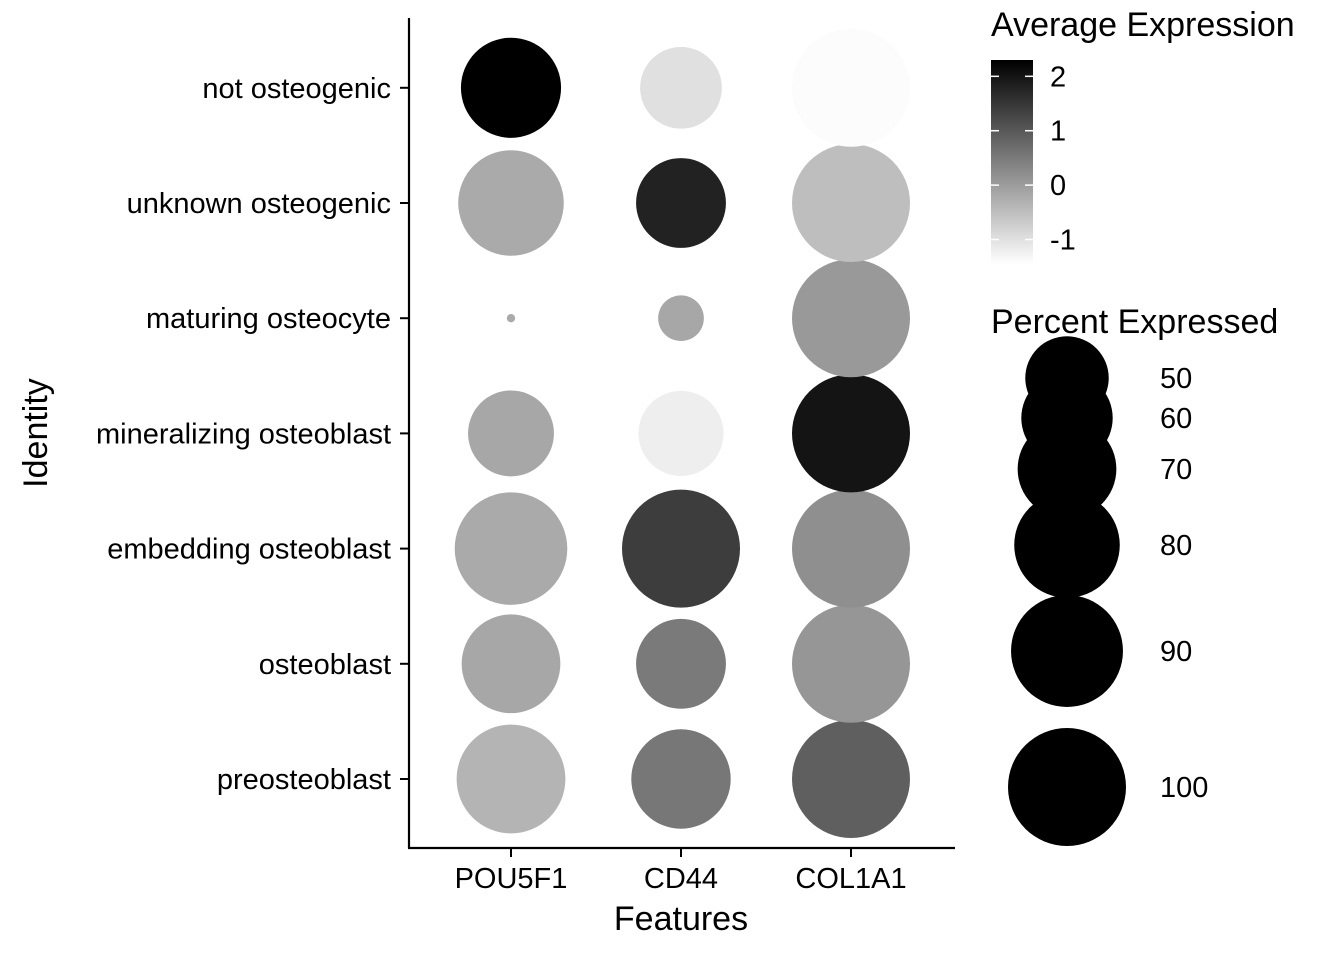 This screenshot has width=1344, height=960. What do you see at coordinates (681, 548) in the screenshot?
I see `dot-embedding-osteoblast-cd44` at bounding box center [681, 548].